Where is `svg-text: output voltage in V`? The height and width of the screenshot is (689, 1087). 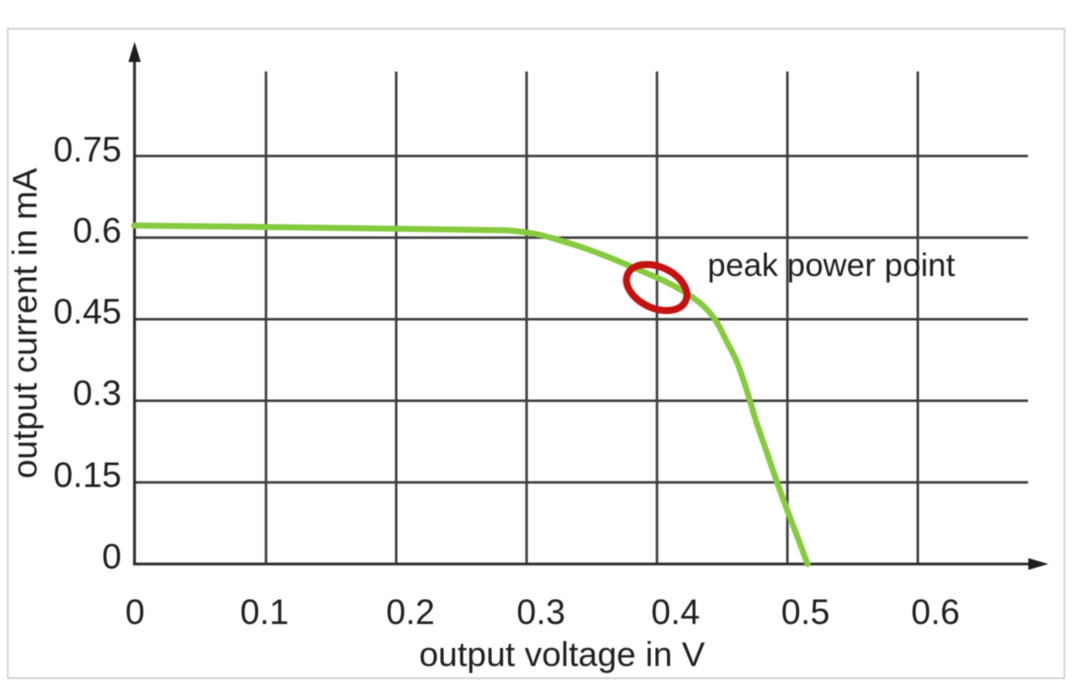
svg-text: output voltage in V is located at coordinates (562, 655).